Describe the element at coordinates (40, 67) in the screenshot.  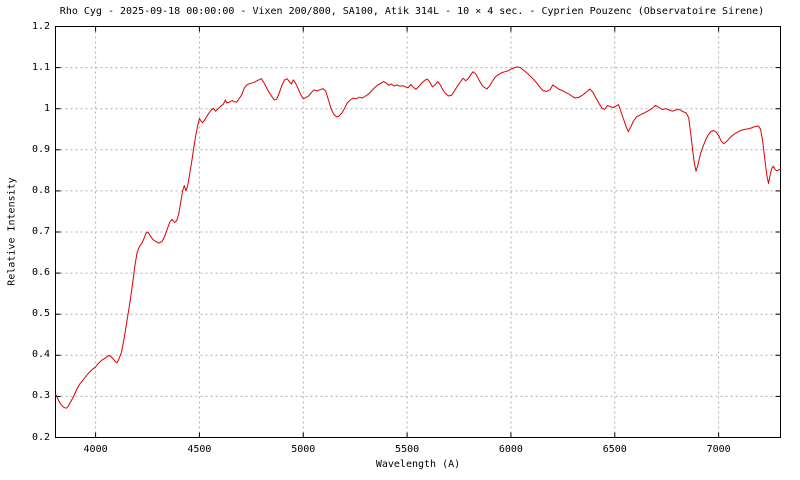
I see `y-tick-label: 1.1` at that location.